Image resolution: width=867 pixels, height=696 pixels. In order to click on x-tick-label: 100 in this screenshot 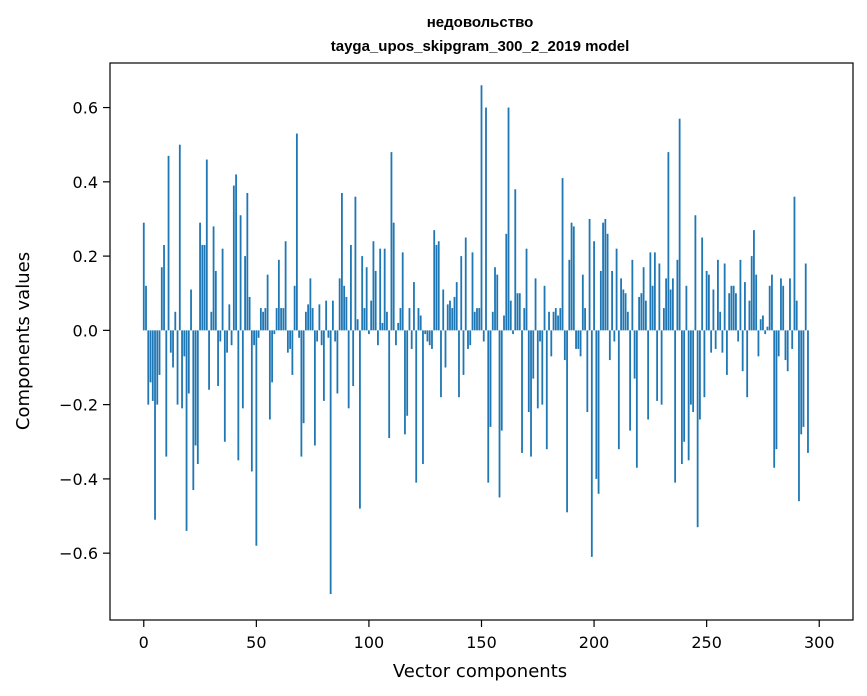, I will do `click(369, 642)`.